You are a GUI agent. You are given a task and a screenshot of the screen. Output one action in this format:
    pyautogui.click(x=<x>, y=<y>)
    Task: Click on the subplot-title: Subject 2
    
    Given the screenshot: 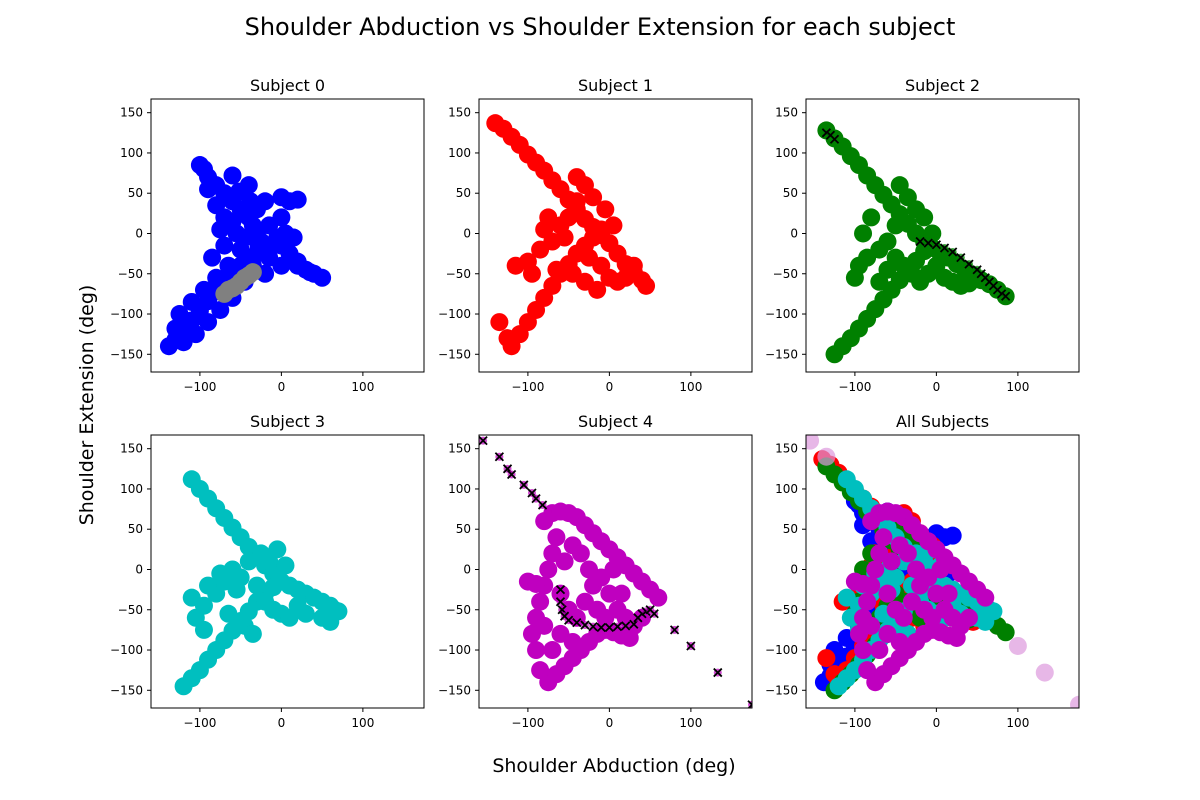 What is the action you would take?
    pyautogui.click(x=942, y=85)
    